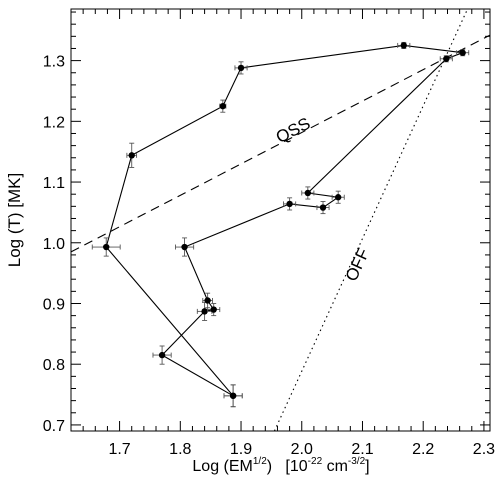 This screenshot has height=488, width=500. I want to click on y-tick-label: 0.8, so click(54, 365).